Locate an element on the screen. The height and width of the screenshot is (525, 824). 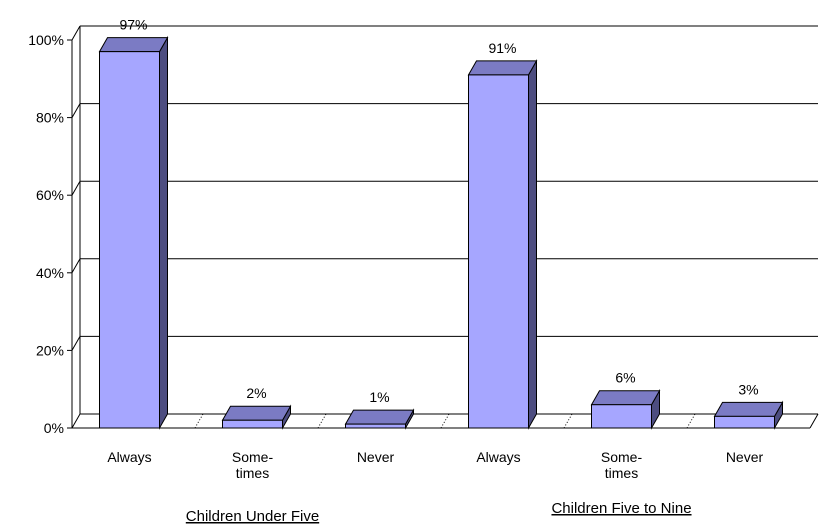
data-label: 91% is located at coordinates (502, 48).